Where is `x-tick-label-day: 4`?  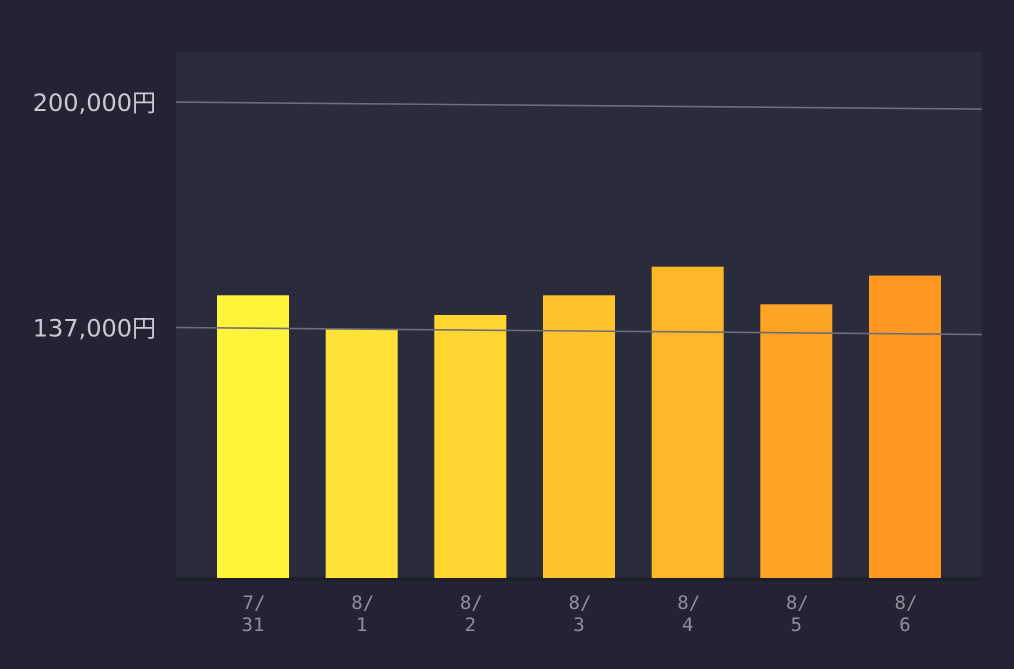 x-tick-label-day: 4 is located at coordinates (687, 625).